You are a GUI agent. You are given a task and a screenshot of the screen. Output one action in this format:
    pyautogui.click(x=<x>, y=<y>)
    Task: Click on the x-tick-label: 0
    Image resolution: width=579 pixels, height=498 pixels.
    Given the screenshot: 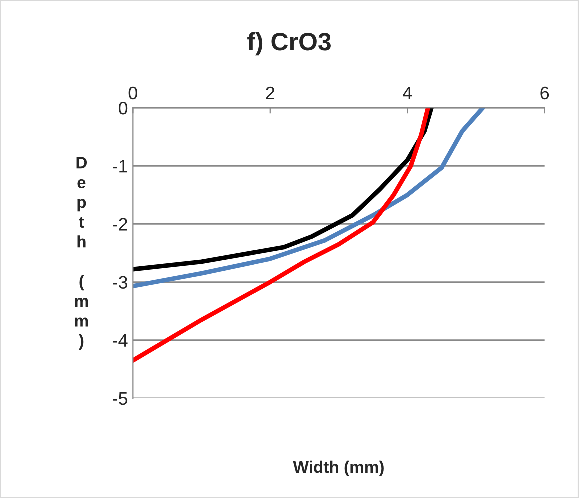 What is the action you would take?
    pyautogui.click(x=133, y=93)
    